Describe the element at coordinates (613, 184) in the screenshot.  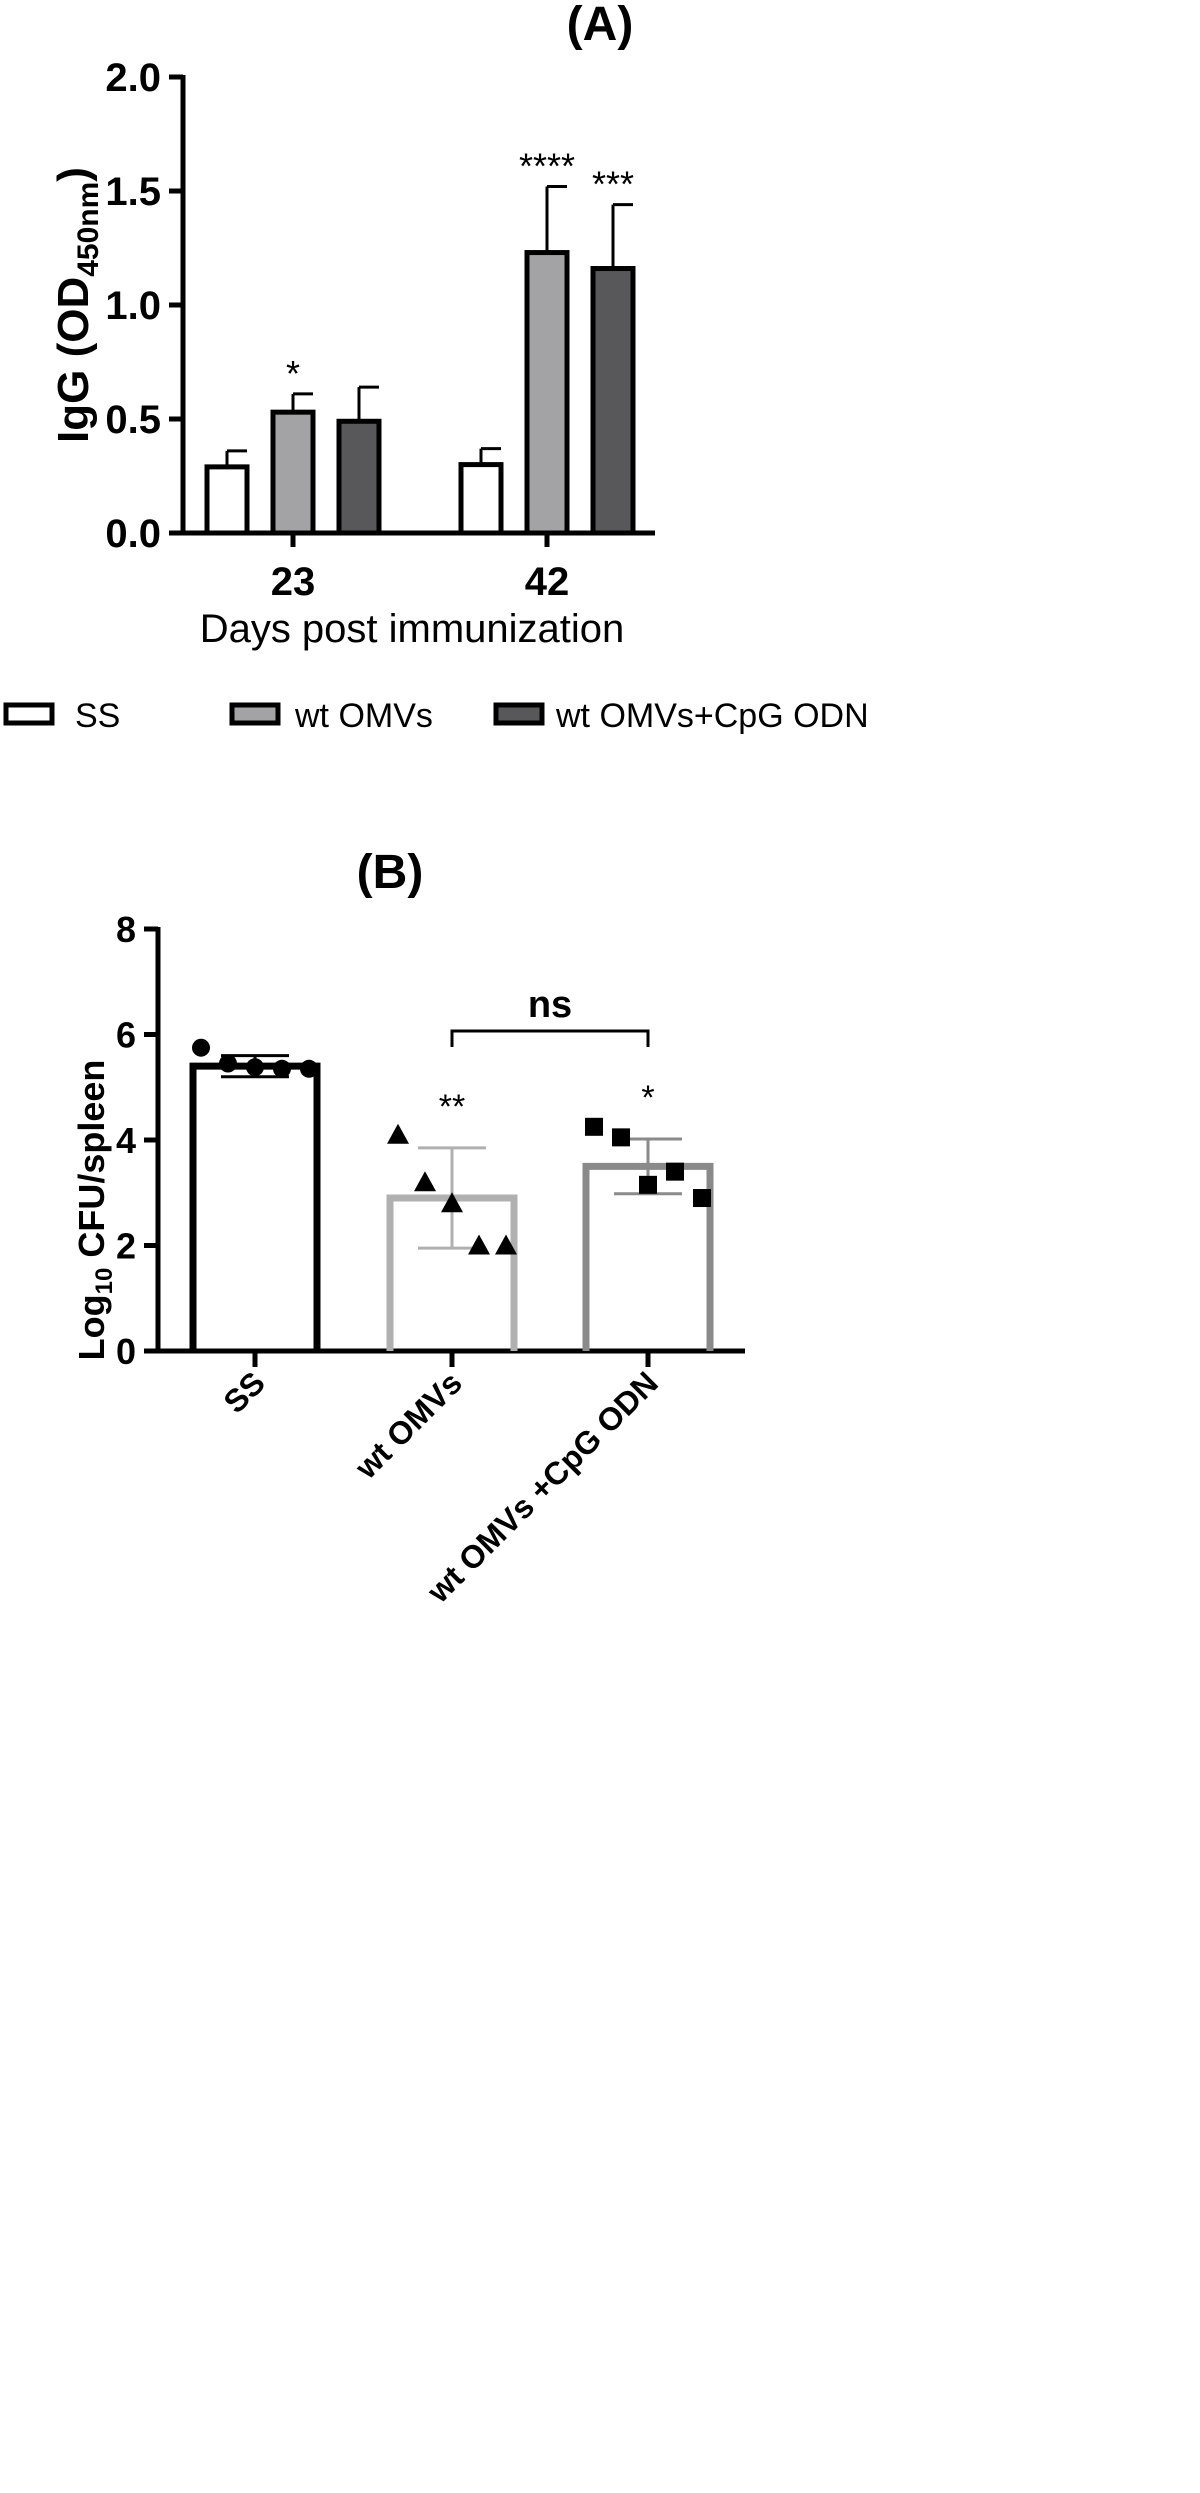
I see `significance-label: ***` at that location.